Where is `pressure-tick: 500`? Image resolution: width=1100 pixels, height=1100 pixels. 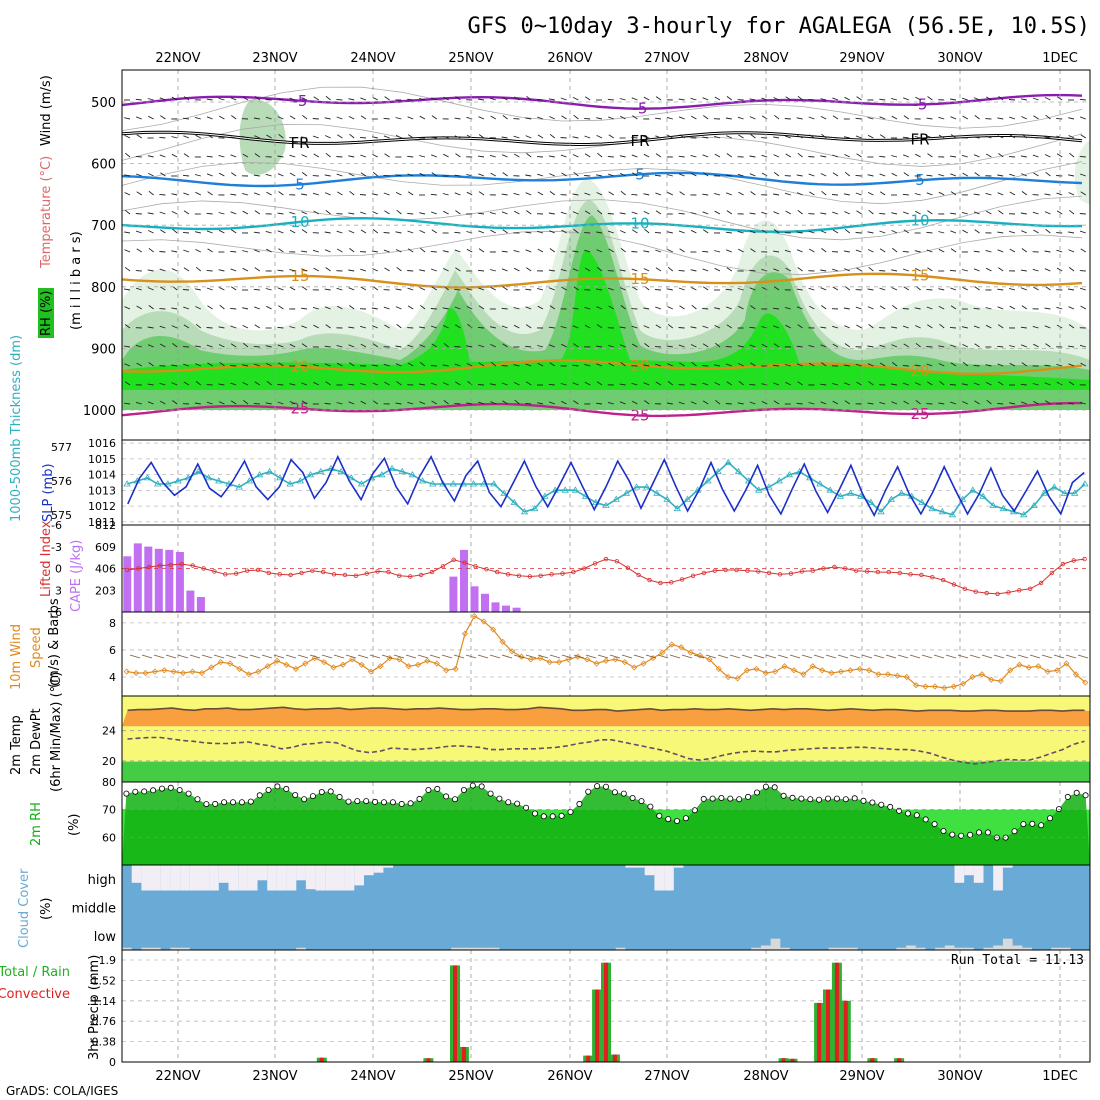 pressure-tick: 500 is located at coordinates (103, 103).